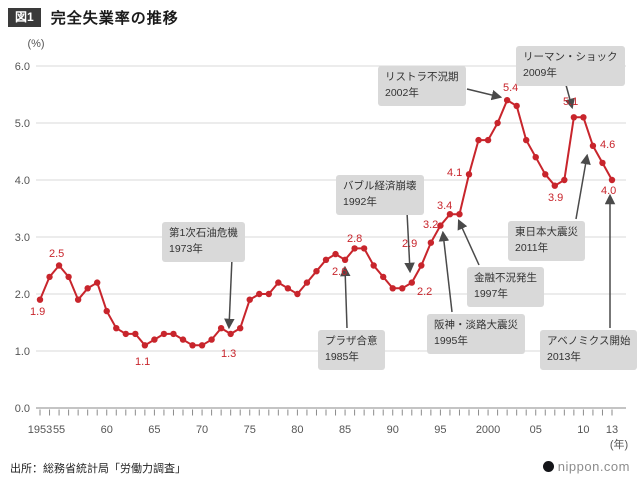 The height and width of the screenshot is (487, 640). Describe the element at coordinates (22, 181) in the screenshot. I see `y-axis-tick-label: 4.0` at that location.